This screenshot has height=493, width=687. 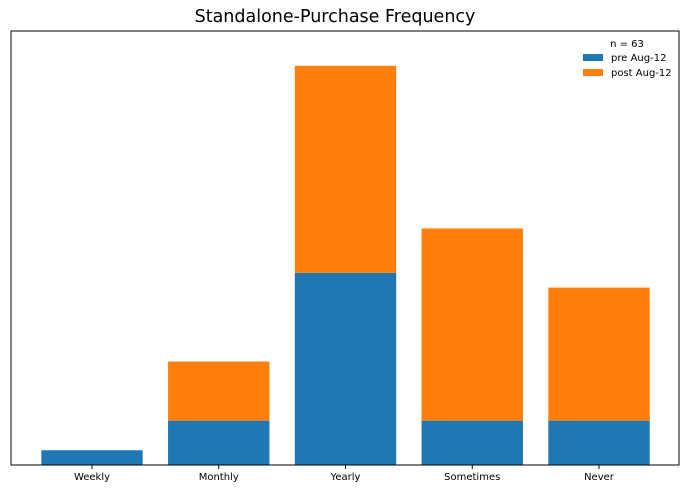 I want to click on legend-label-post: post Aug-12, so click(x=641, y=73).